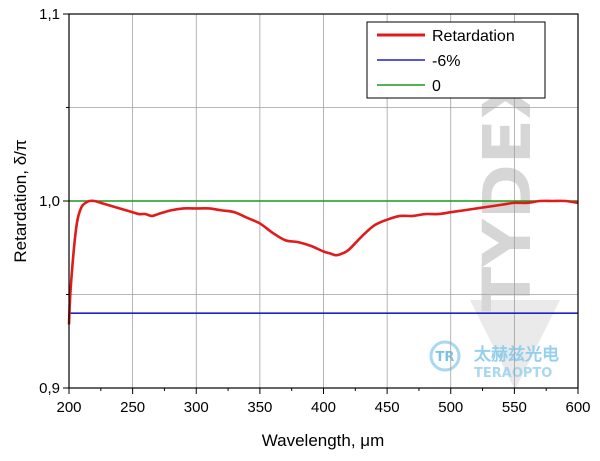 The height and width of the screenshot is (461, 600). Describe the element at coordinates (49, 14) in the screenshot. I see `y-tick-label: 1,1` at that location.